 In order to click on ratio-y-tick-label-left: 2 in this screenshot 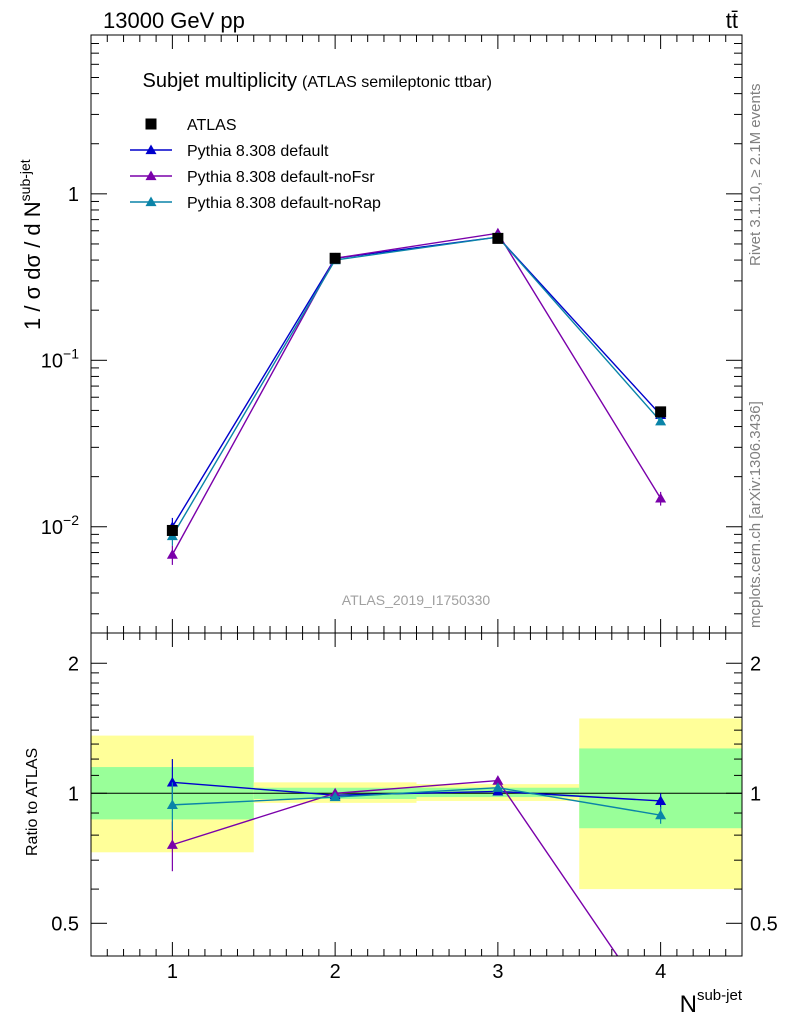, I will do `click(73, 664)`.